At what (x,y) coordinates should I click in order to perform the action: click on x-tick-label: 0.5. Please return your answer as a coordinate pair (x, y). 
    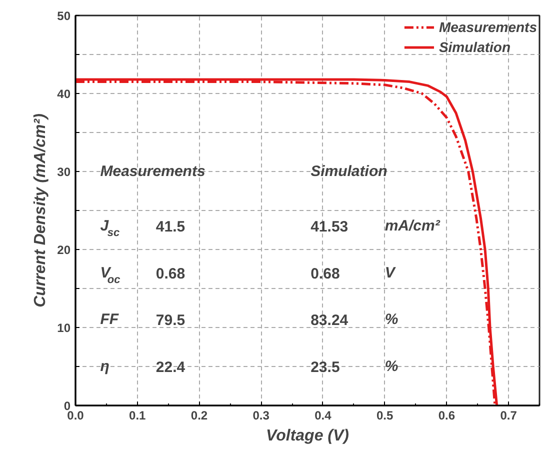
    Looking at the image, I should click on (385, 415).